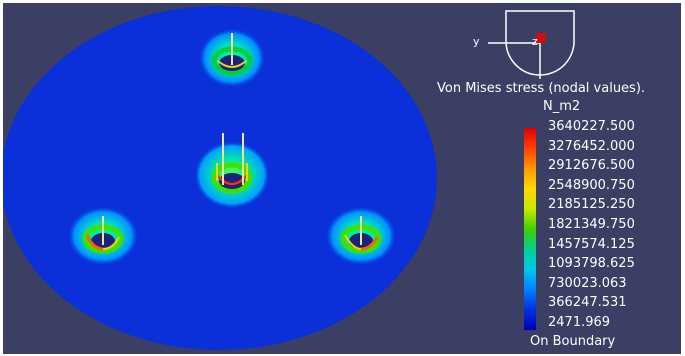 The width and height of the screenshot is (685, 356). What do you see at coordinates (541, 38) in the screenshot?
I see `compass-origin` at bounding box center [541, 38].